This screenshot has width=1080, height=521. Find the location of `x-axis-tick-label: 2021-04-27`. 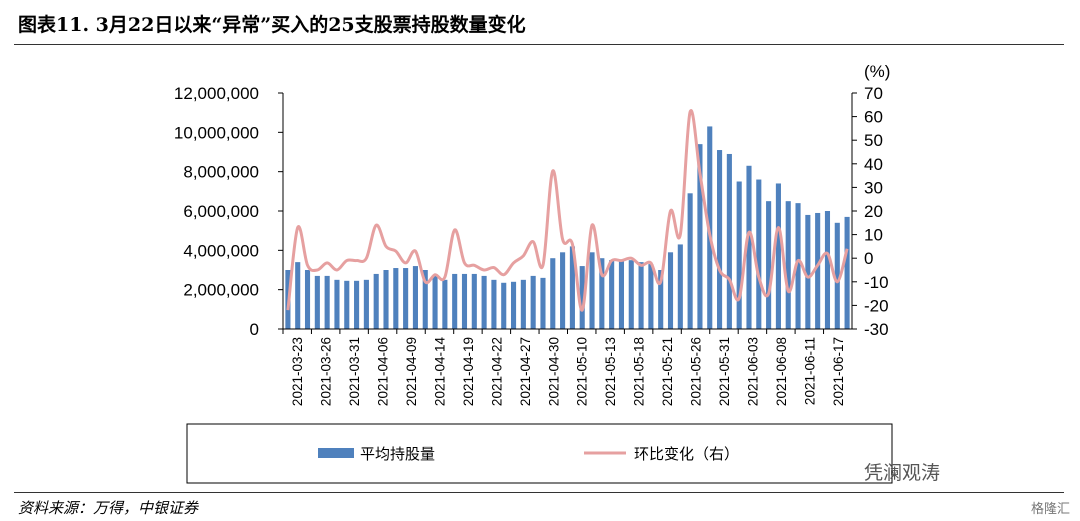

x-axis-tick-label: 2021-04-27 is located at coordinates (525, 371).